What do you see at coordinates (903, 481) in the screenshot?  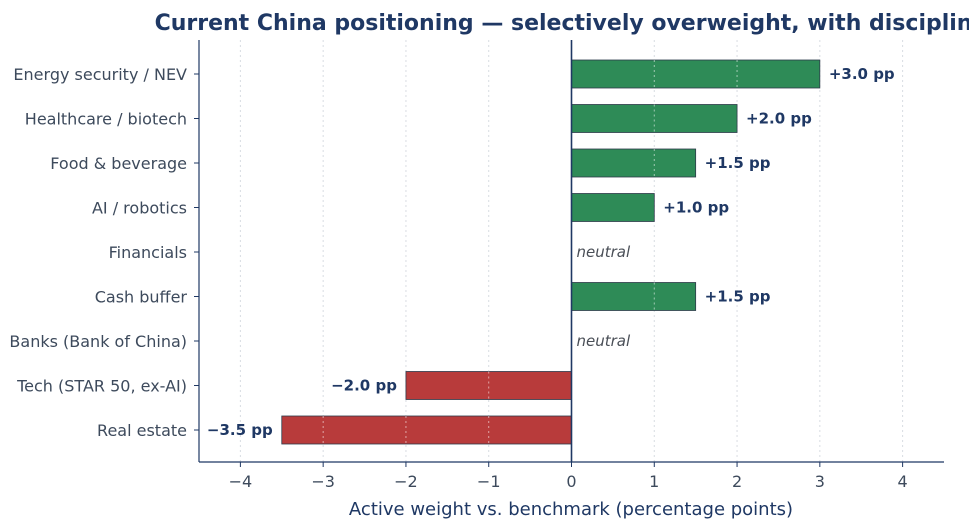 I see `x-tick-label: 4` at bounding box center [903, 481].